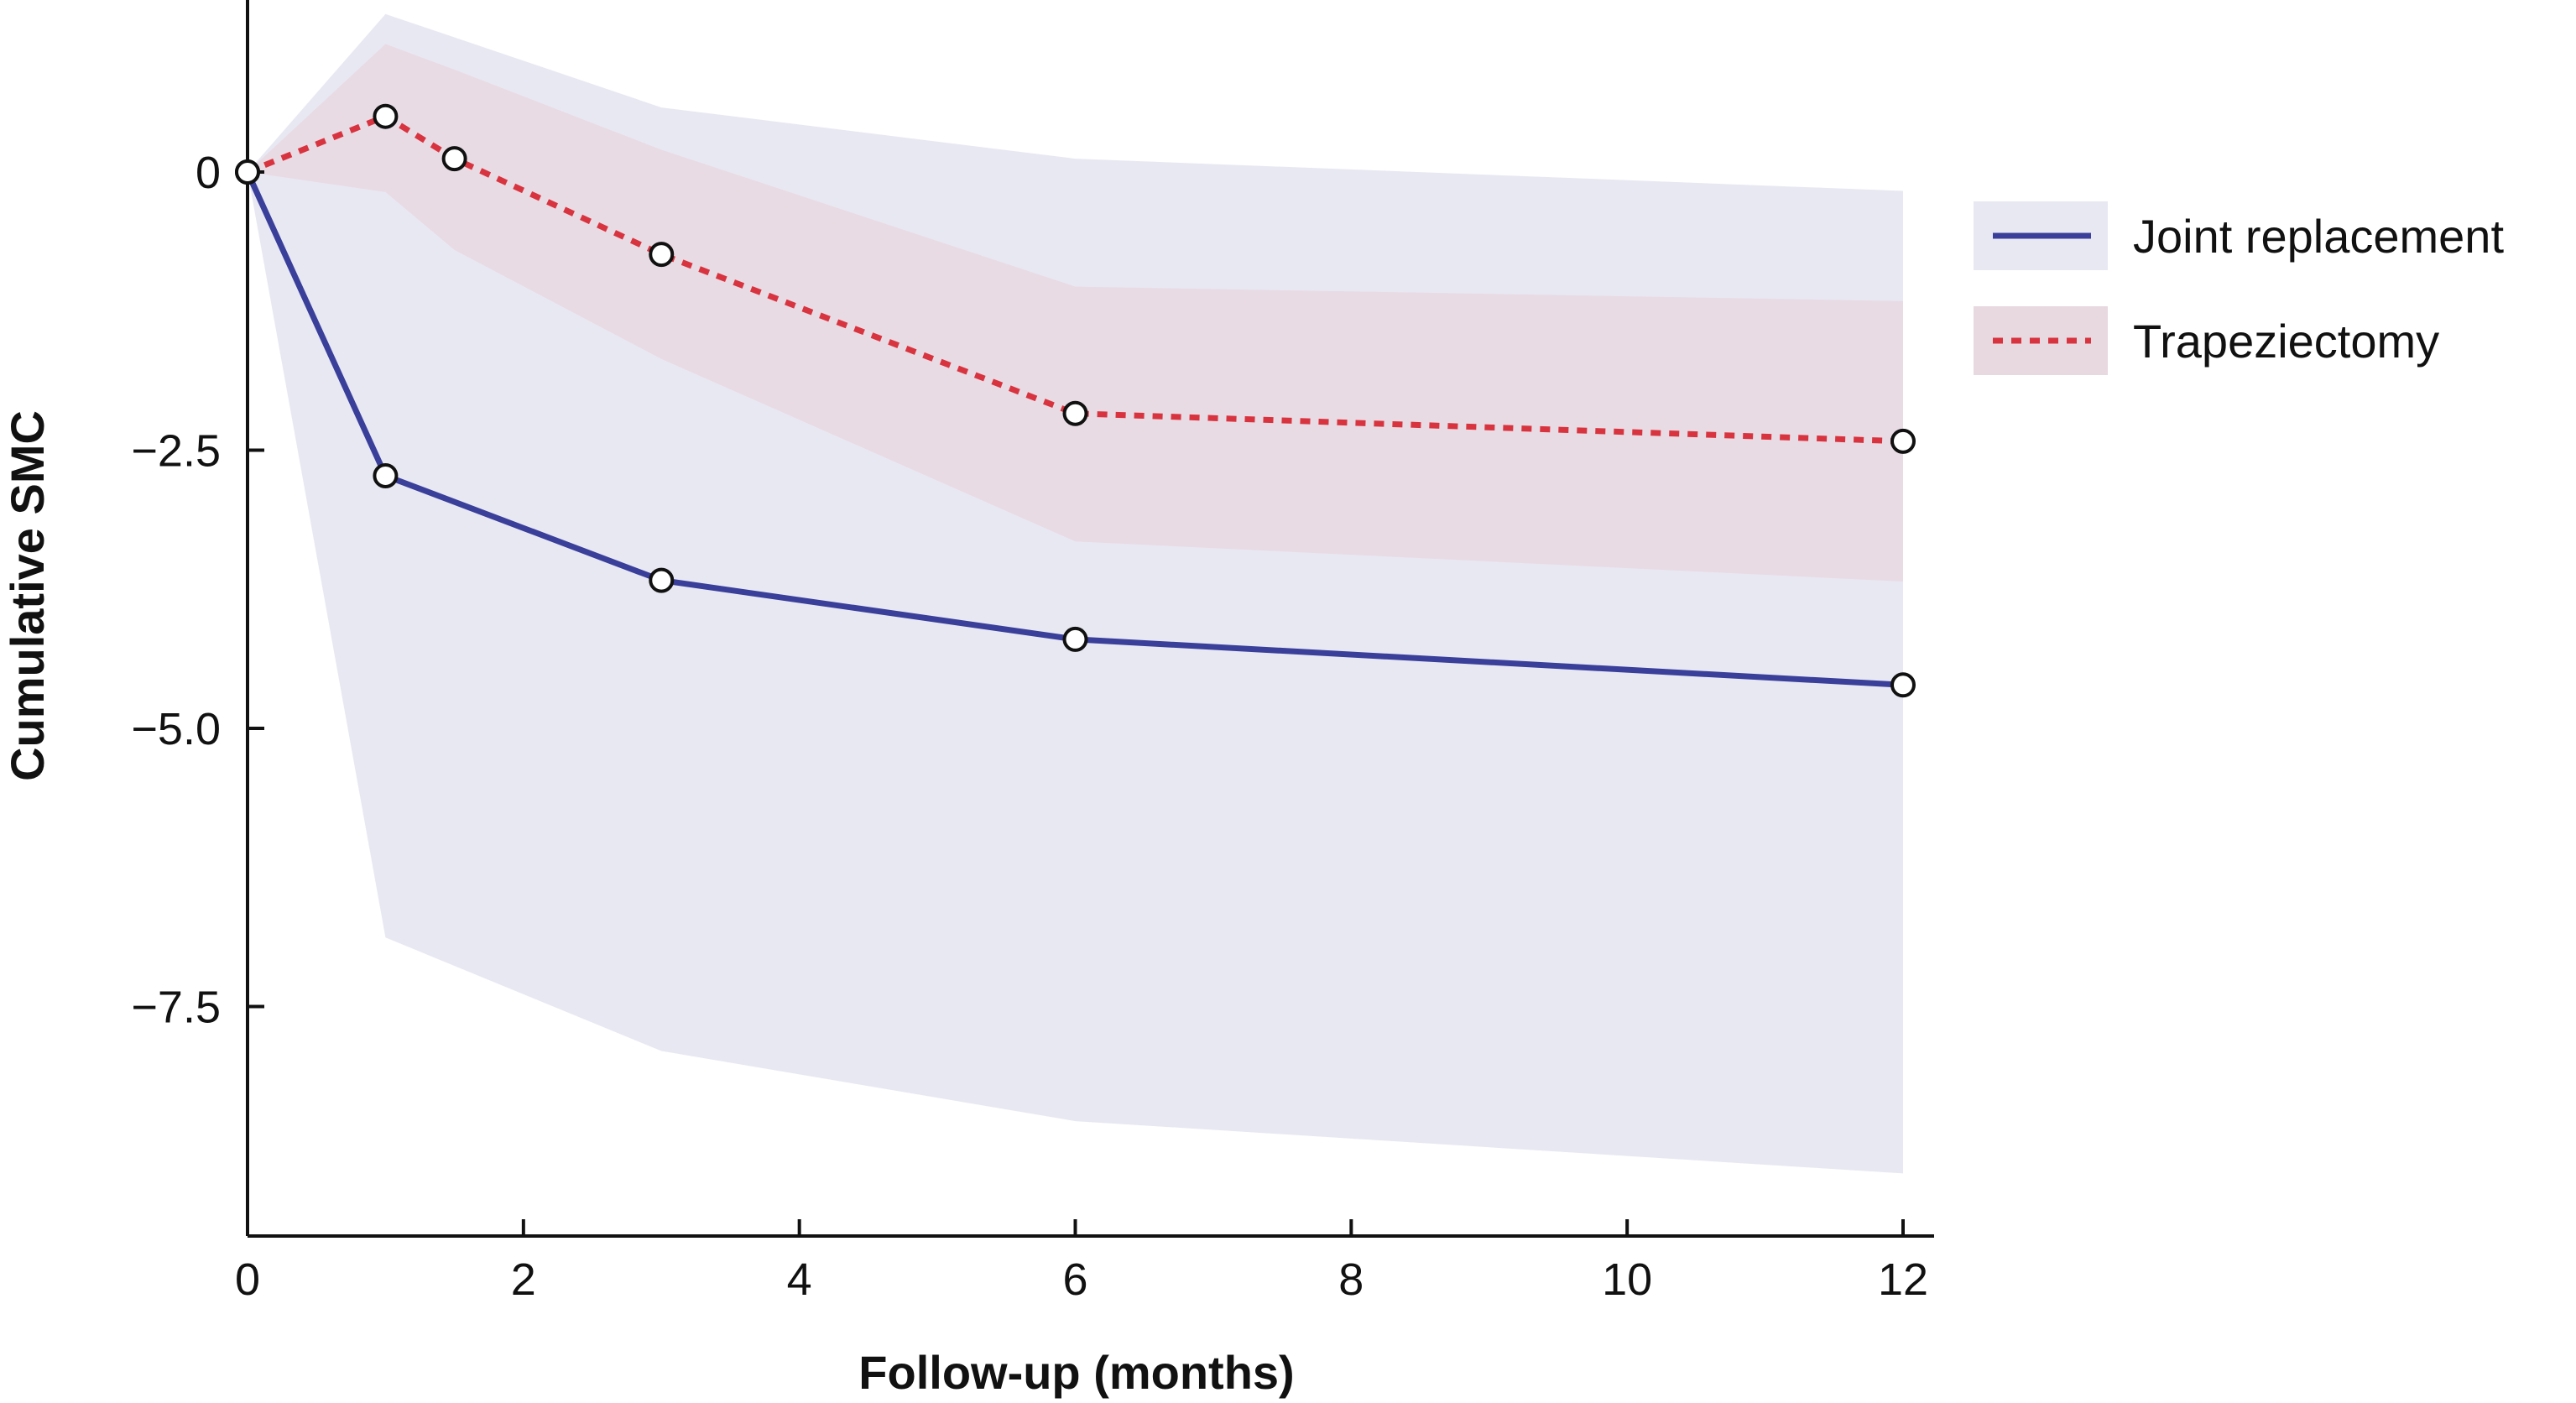 Image resolution: width=2576 pixels, height=1403 pixels. I want to click on y-tick-label: −2.5, so click(176, 451).